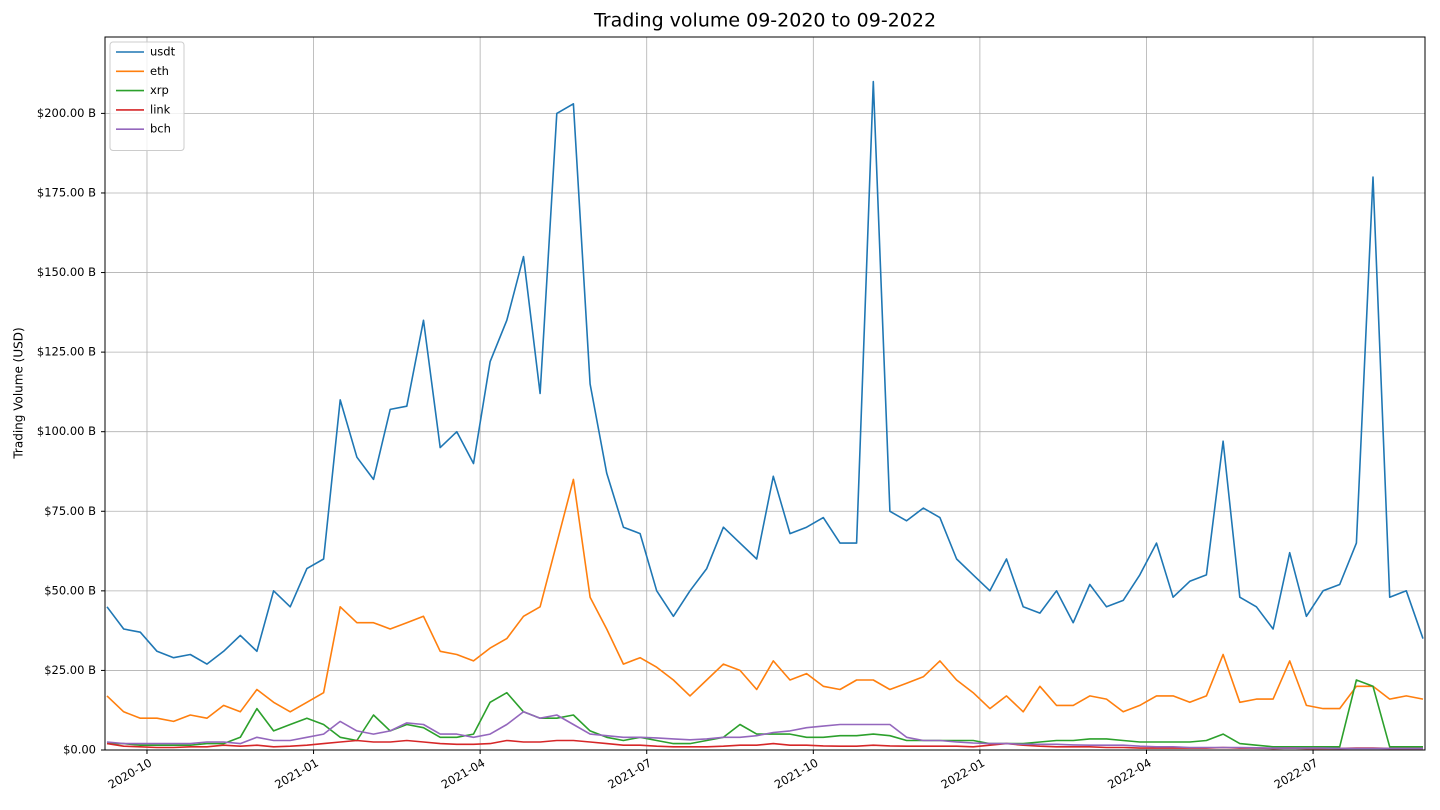  Describe the element at coordinates (296, 774) in the screenshot. I see `x-tick-label: 2021-01` at that location.